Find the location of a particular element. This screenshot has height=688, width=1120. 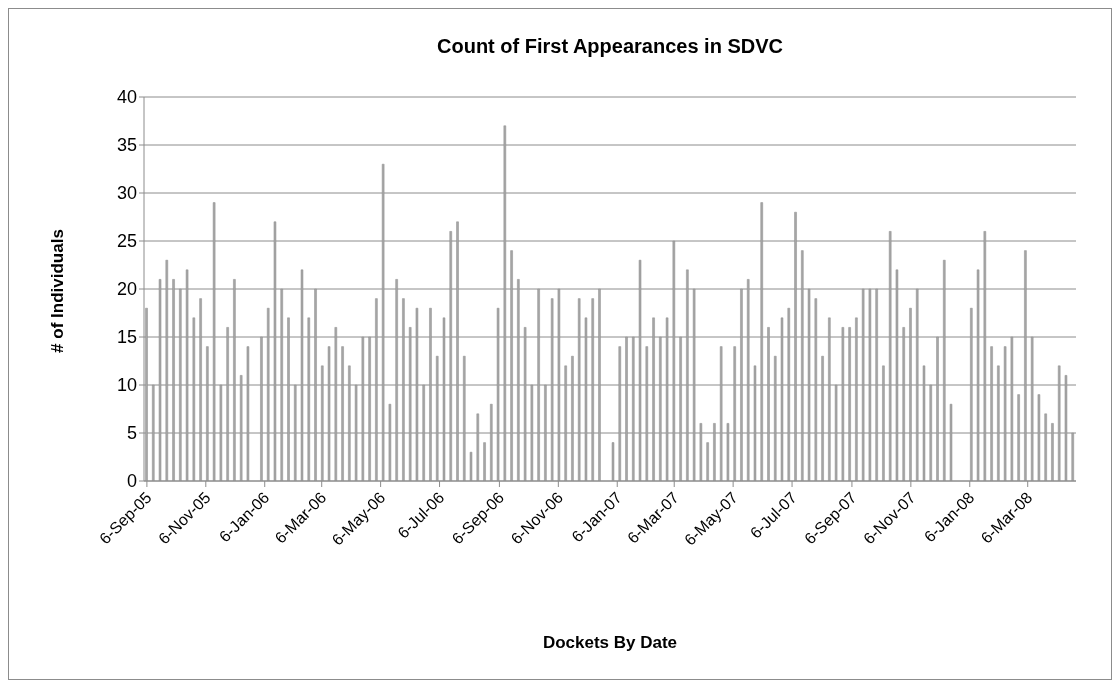

y-tick-label: 0 is located at coordinates (131, 481).